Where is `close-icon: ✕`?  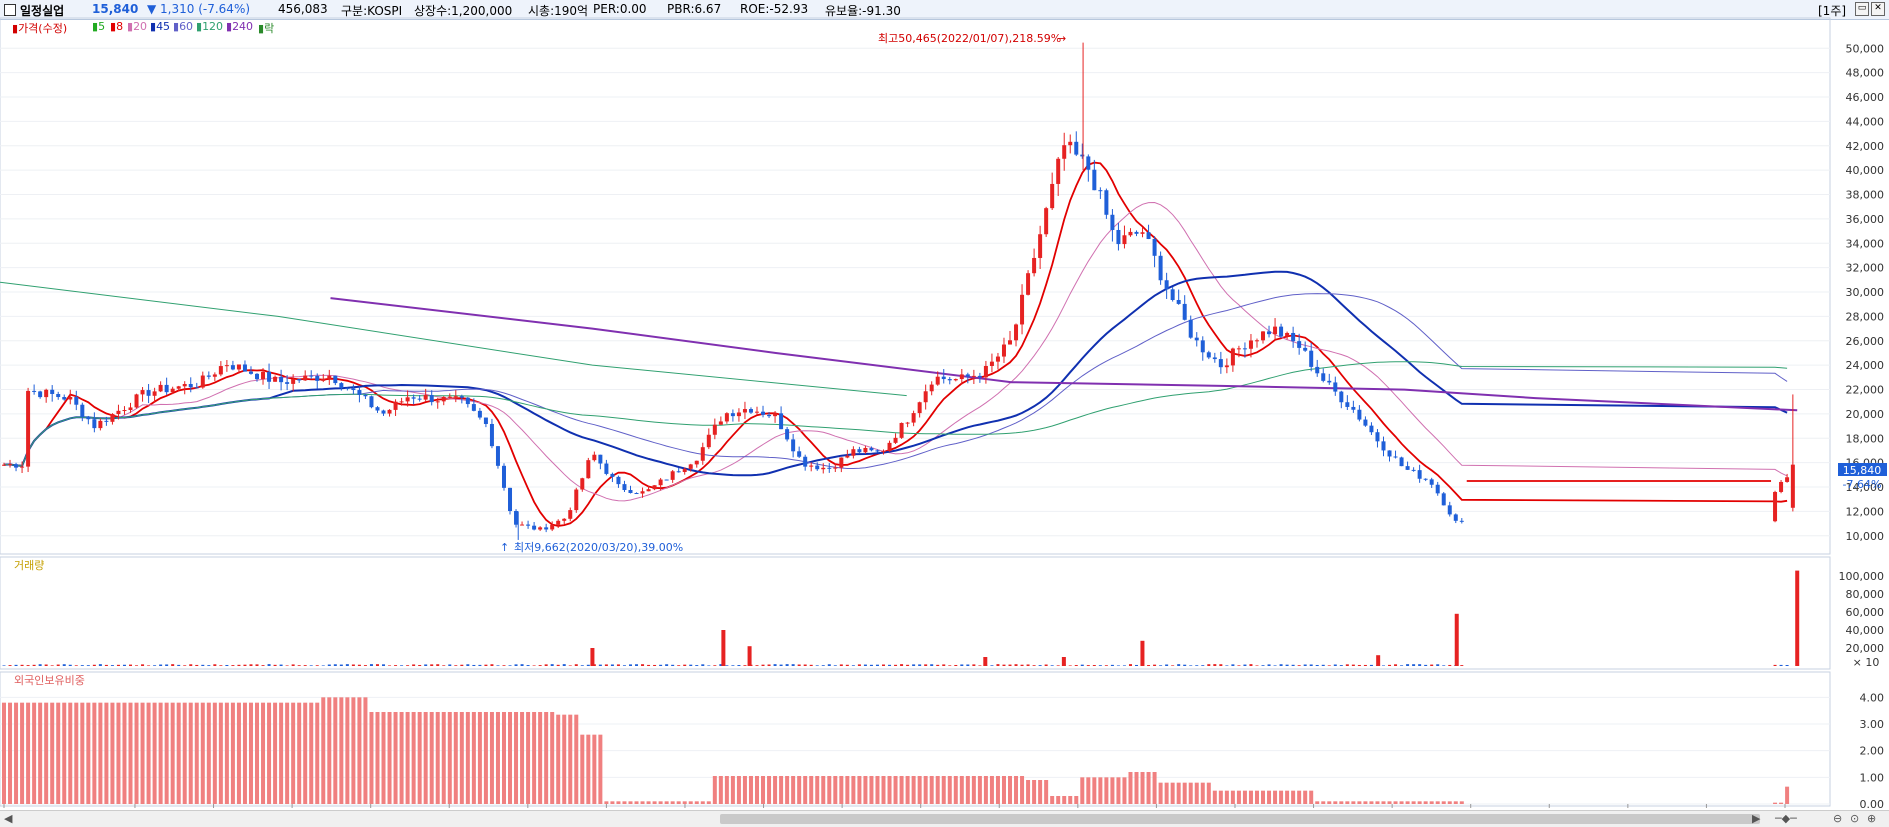
close-icon: ✕ is located at coordinates (1878, 9).